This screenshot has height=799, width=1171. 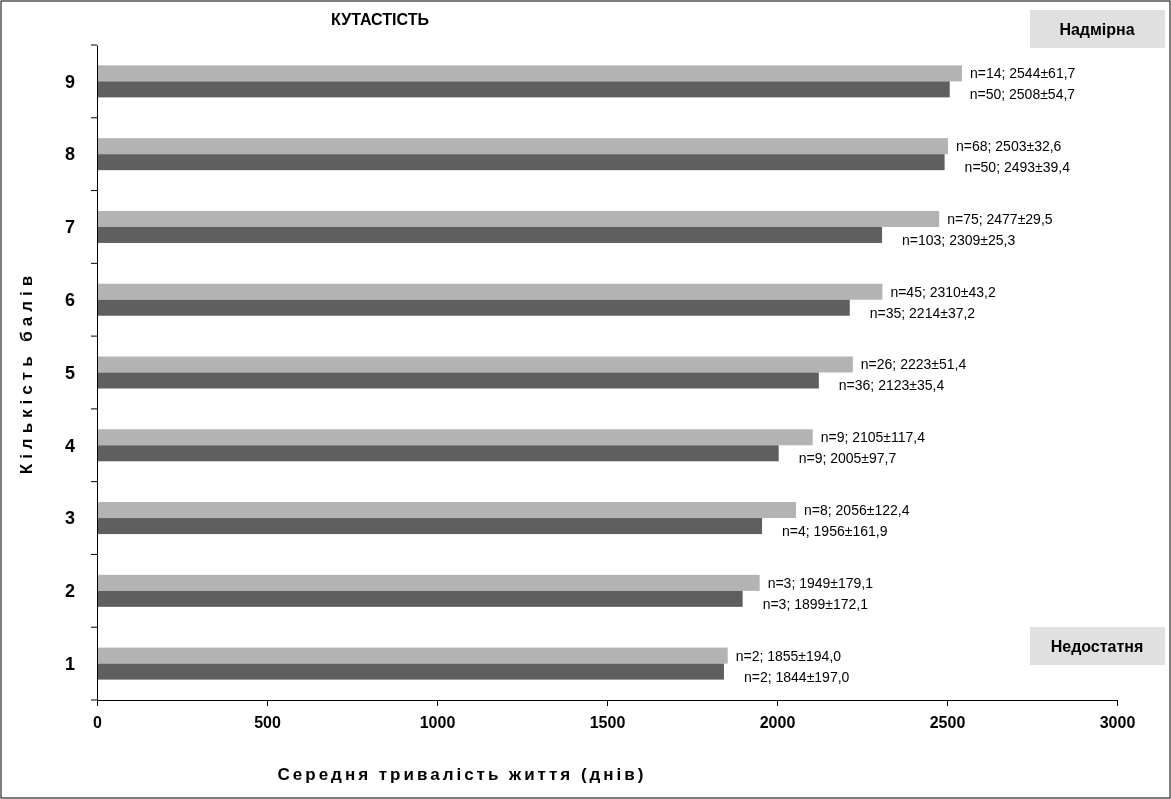 What do you see at coordinates (1097, 29) in the screenshot?
I see `label-box: Надмірна` at bounding box center [1097, 29].